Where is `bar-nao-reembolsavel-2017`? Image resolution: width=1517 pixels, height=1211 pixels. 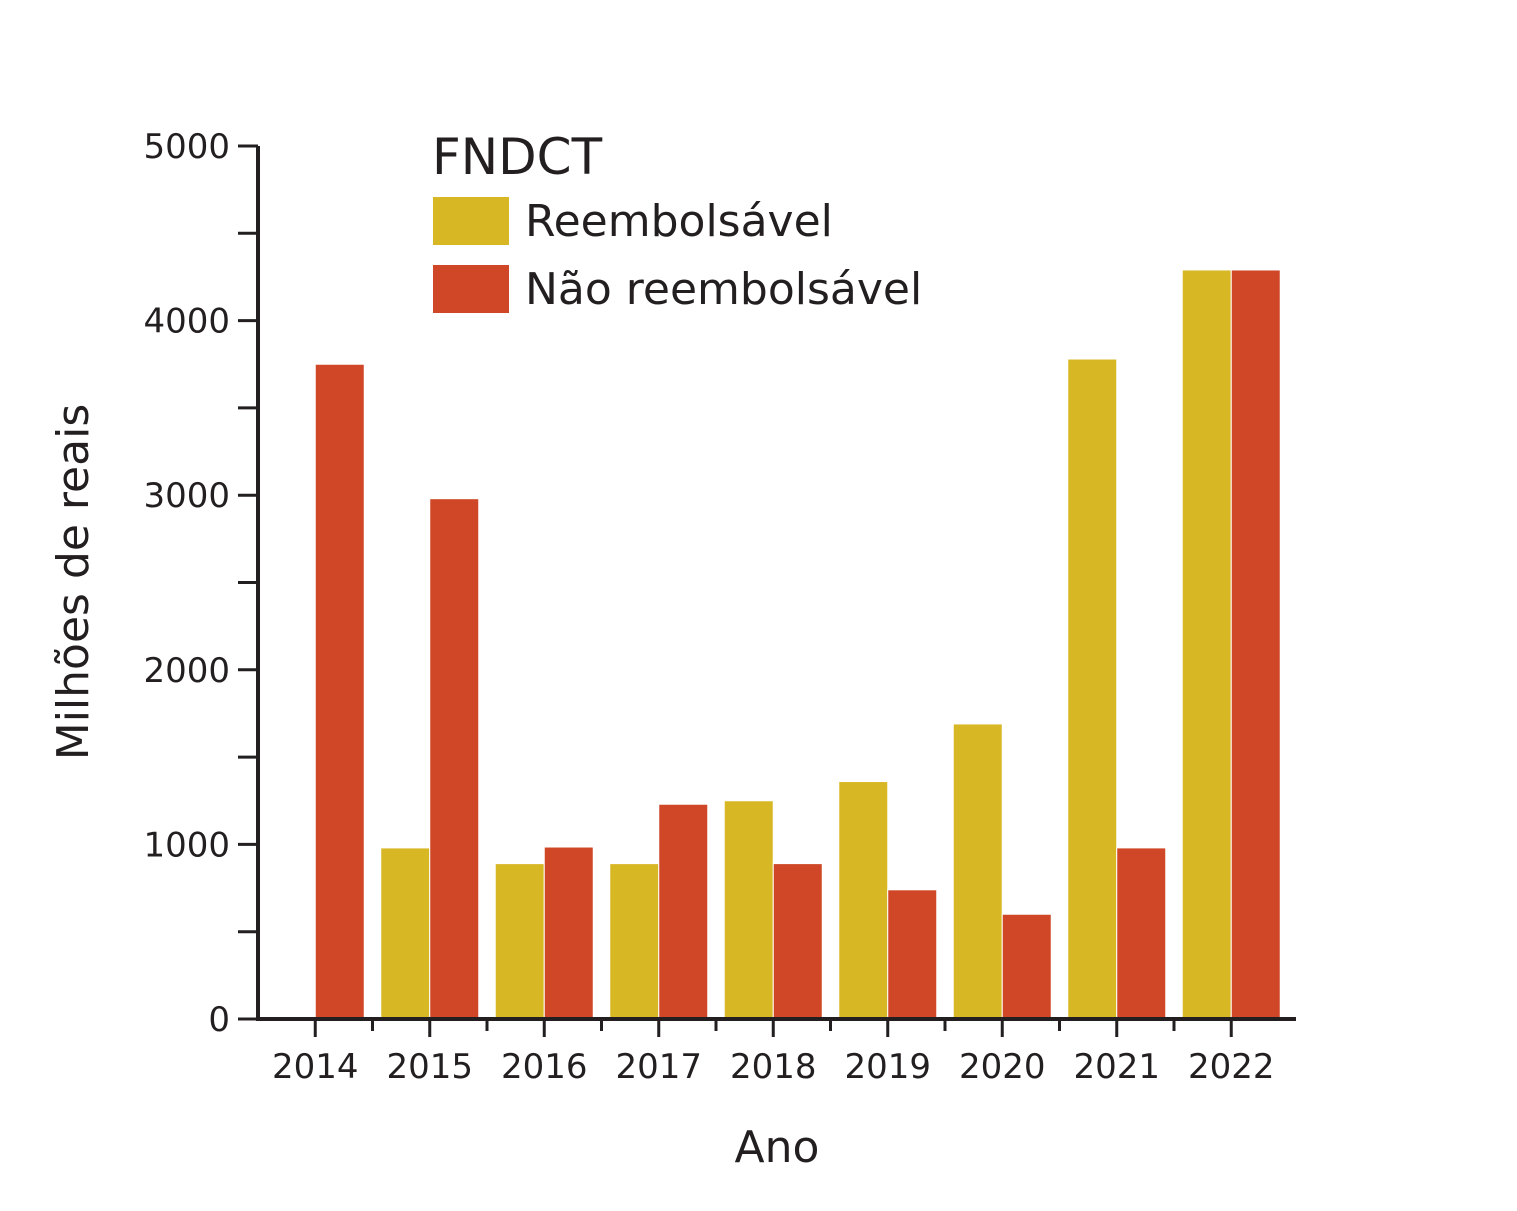 bar-nao-reembolsavel-2017 is located at coordinates (683, 911).